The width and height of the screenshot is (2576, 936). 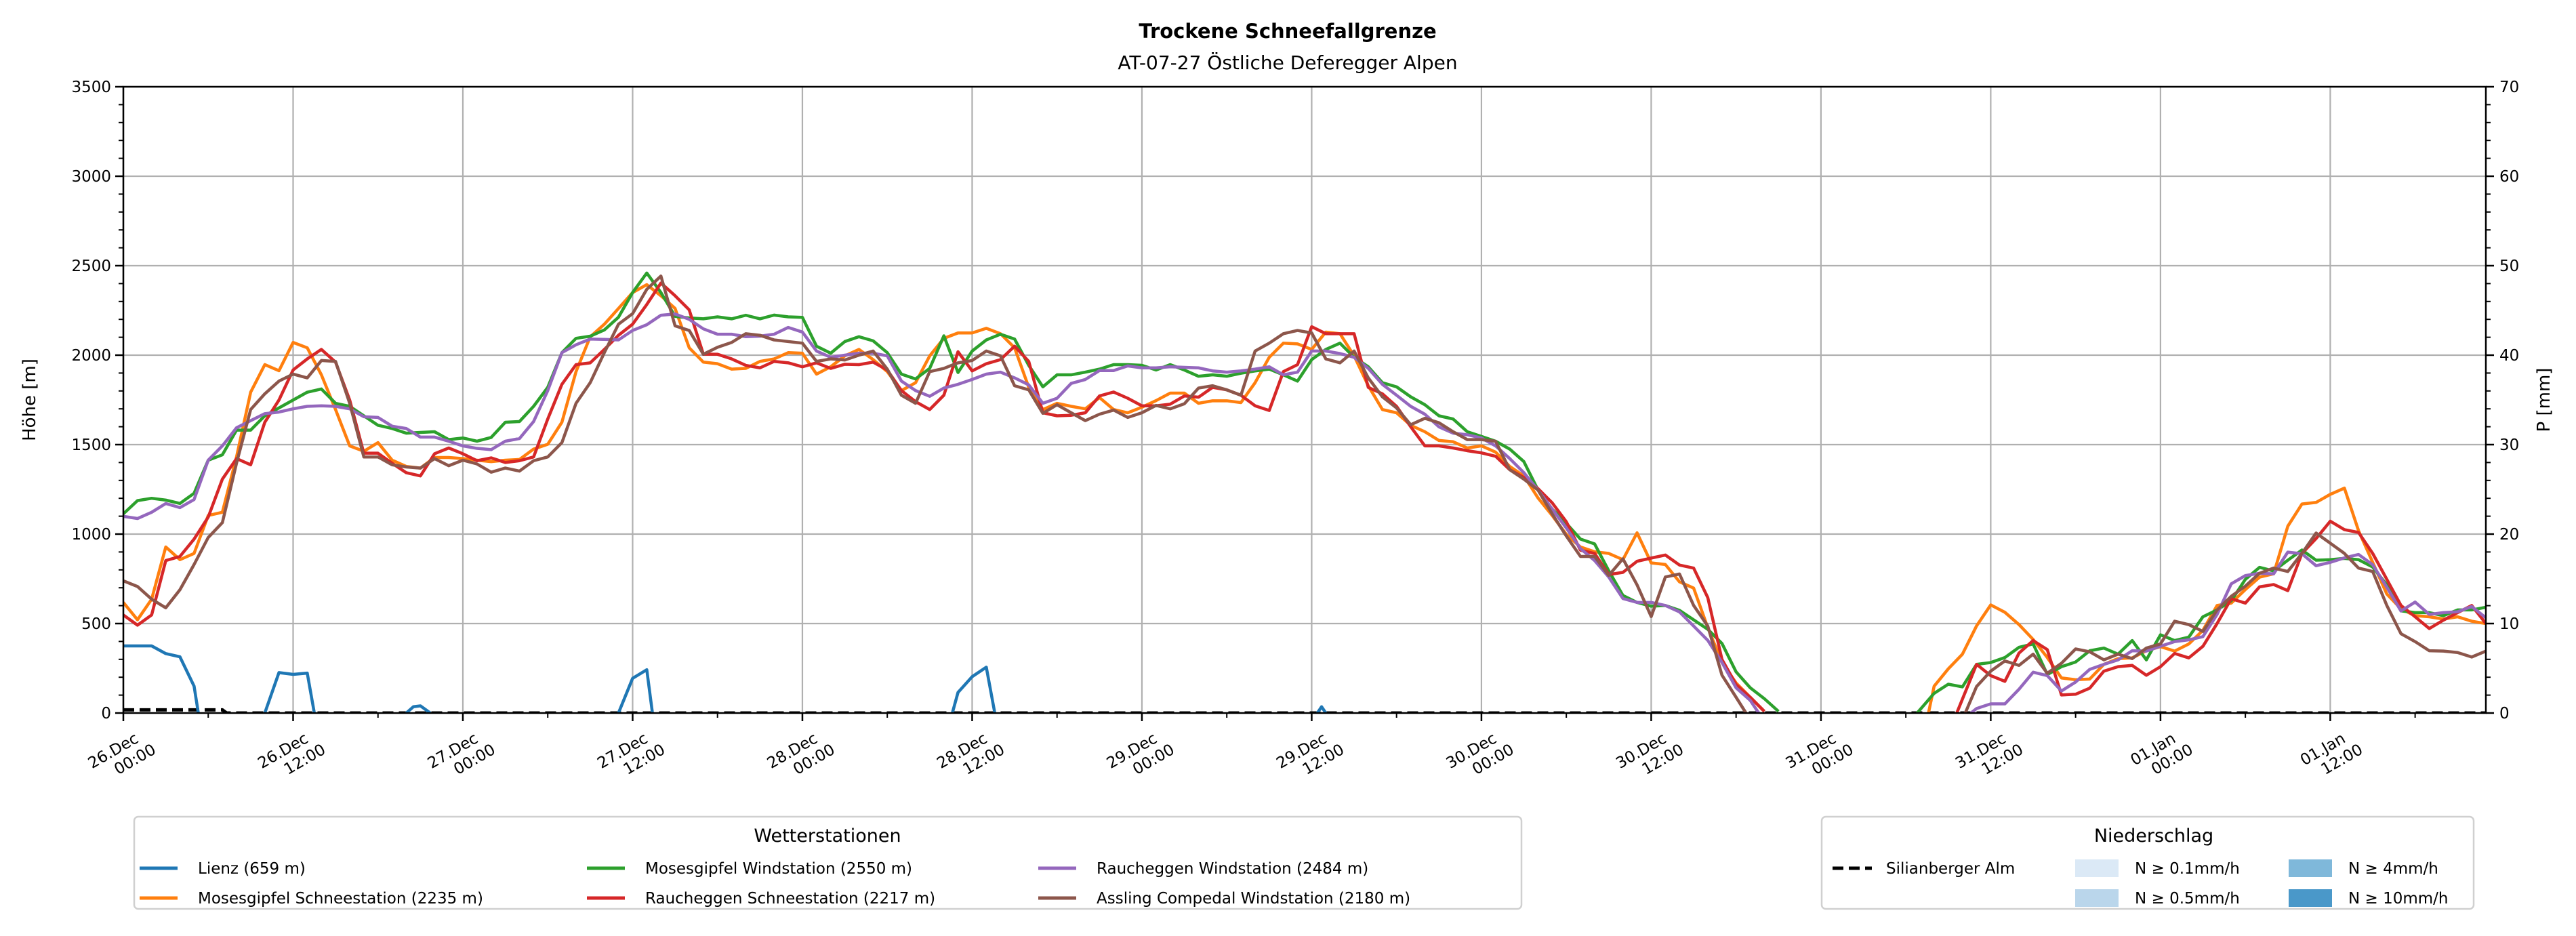 I want to click on y2-tick-label: 30, so click(x=2509, y=445).